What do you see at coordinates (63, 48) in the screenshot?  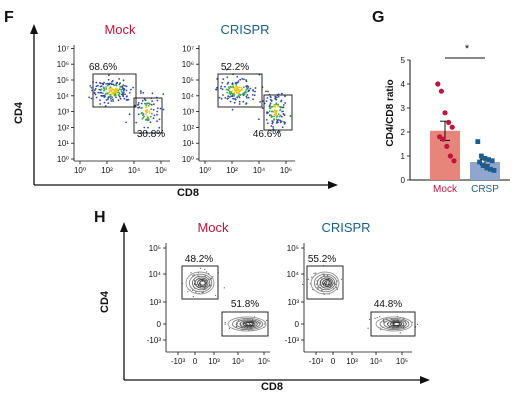 I see `f-y-tick-label: 10⁷` at bounding box center [63, 48].